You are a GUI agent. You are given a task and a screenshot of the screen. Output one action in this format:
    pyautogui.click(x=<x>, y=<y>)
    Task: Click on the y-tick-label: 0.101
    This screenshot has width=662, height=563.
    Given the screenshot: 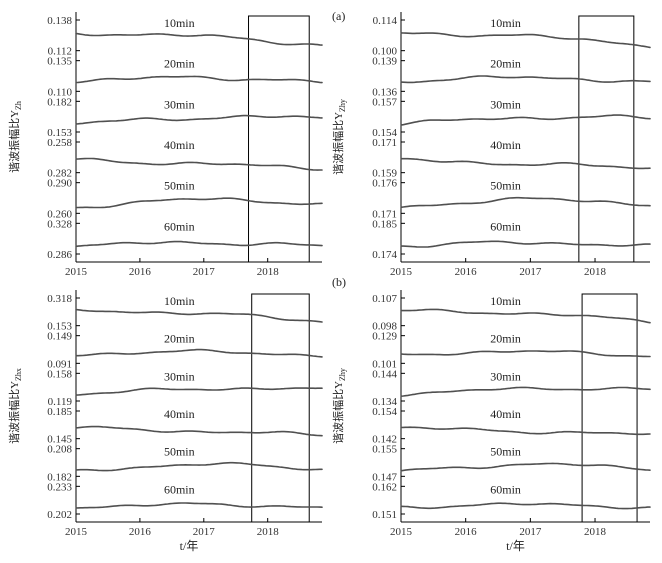 What is the action you would take?
    pyautogui.click(x=384, y=364)
    